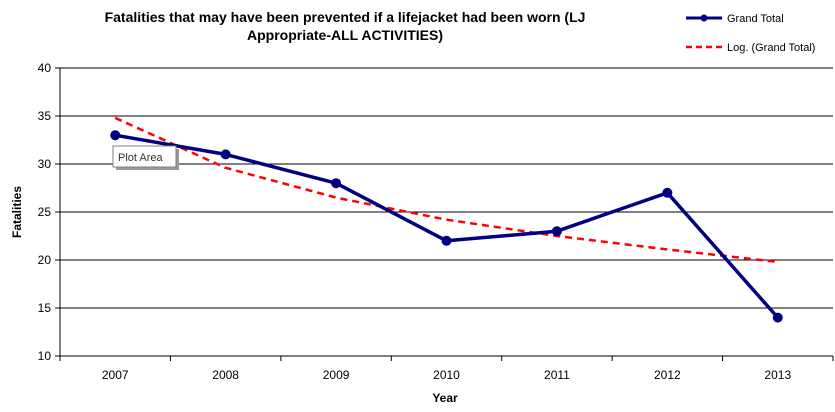  I want to click on data-point-grand-total-2010, so click(446, 240).